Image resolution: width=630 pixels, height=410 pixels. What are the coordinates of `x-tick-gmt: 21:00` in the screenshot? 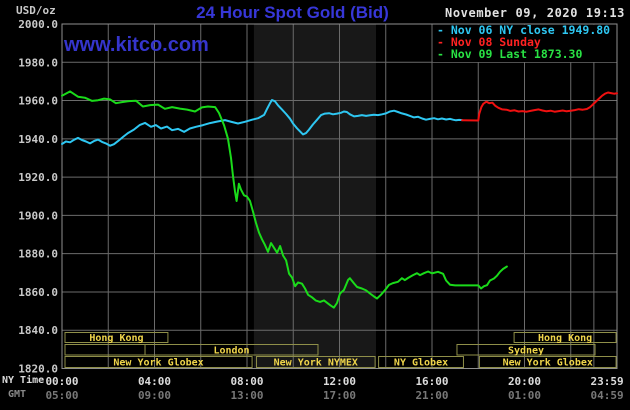 It's located at (431, 395).